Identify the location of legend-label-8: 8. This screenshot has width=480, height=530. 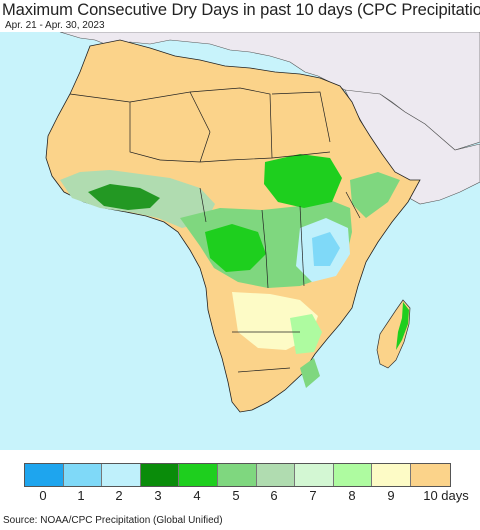
(352, 495).